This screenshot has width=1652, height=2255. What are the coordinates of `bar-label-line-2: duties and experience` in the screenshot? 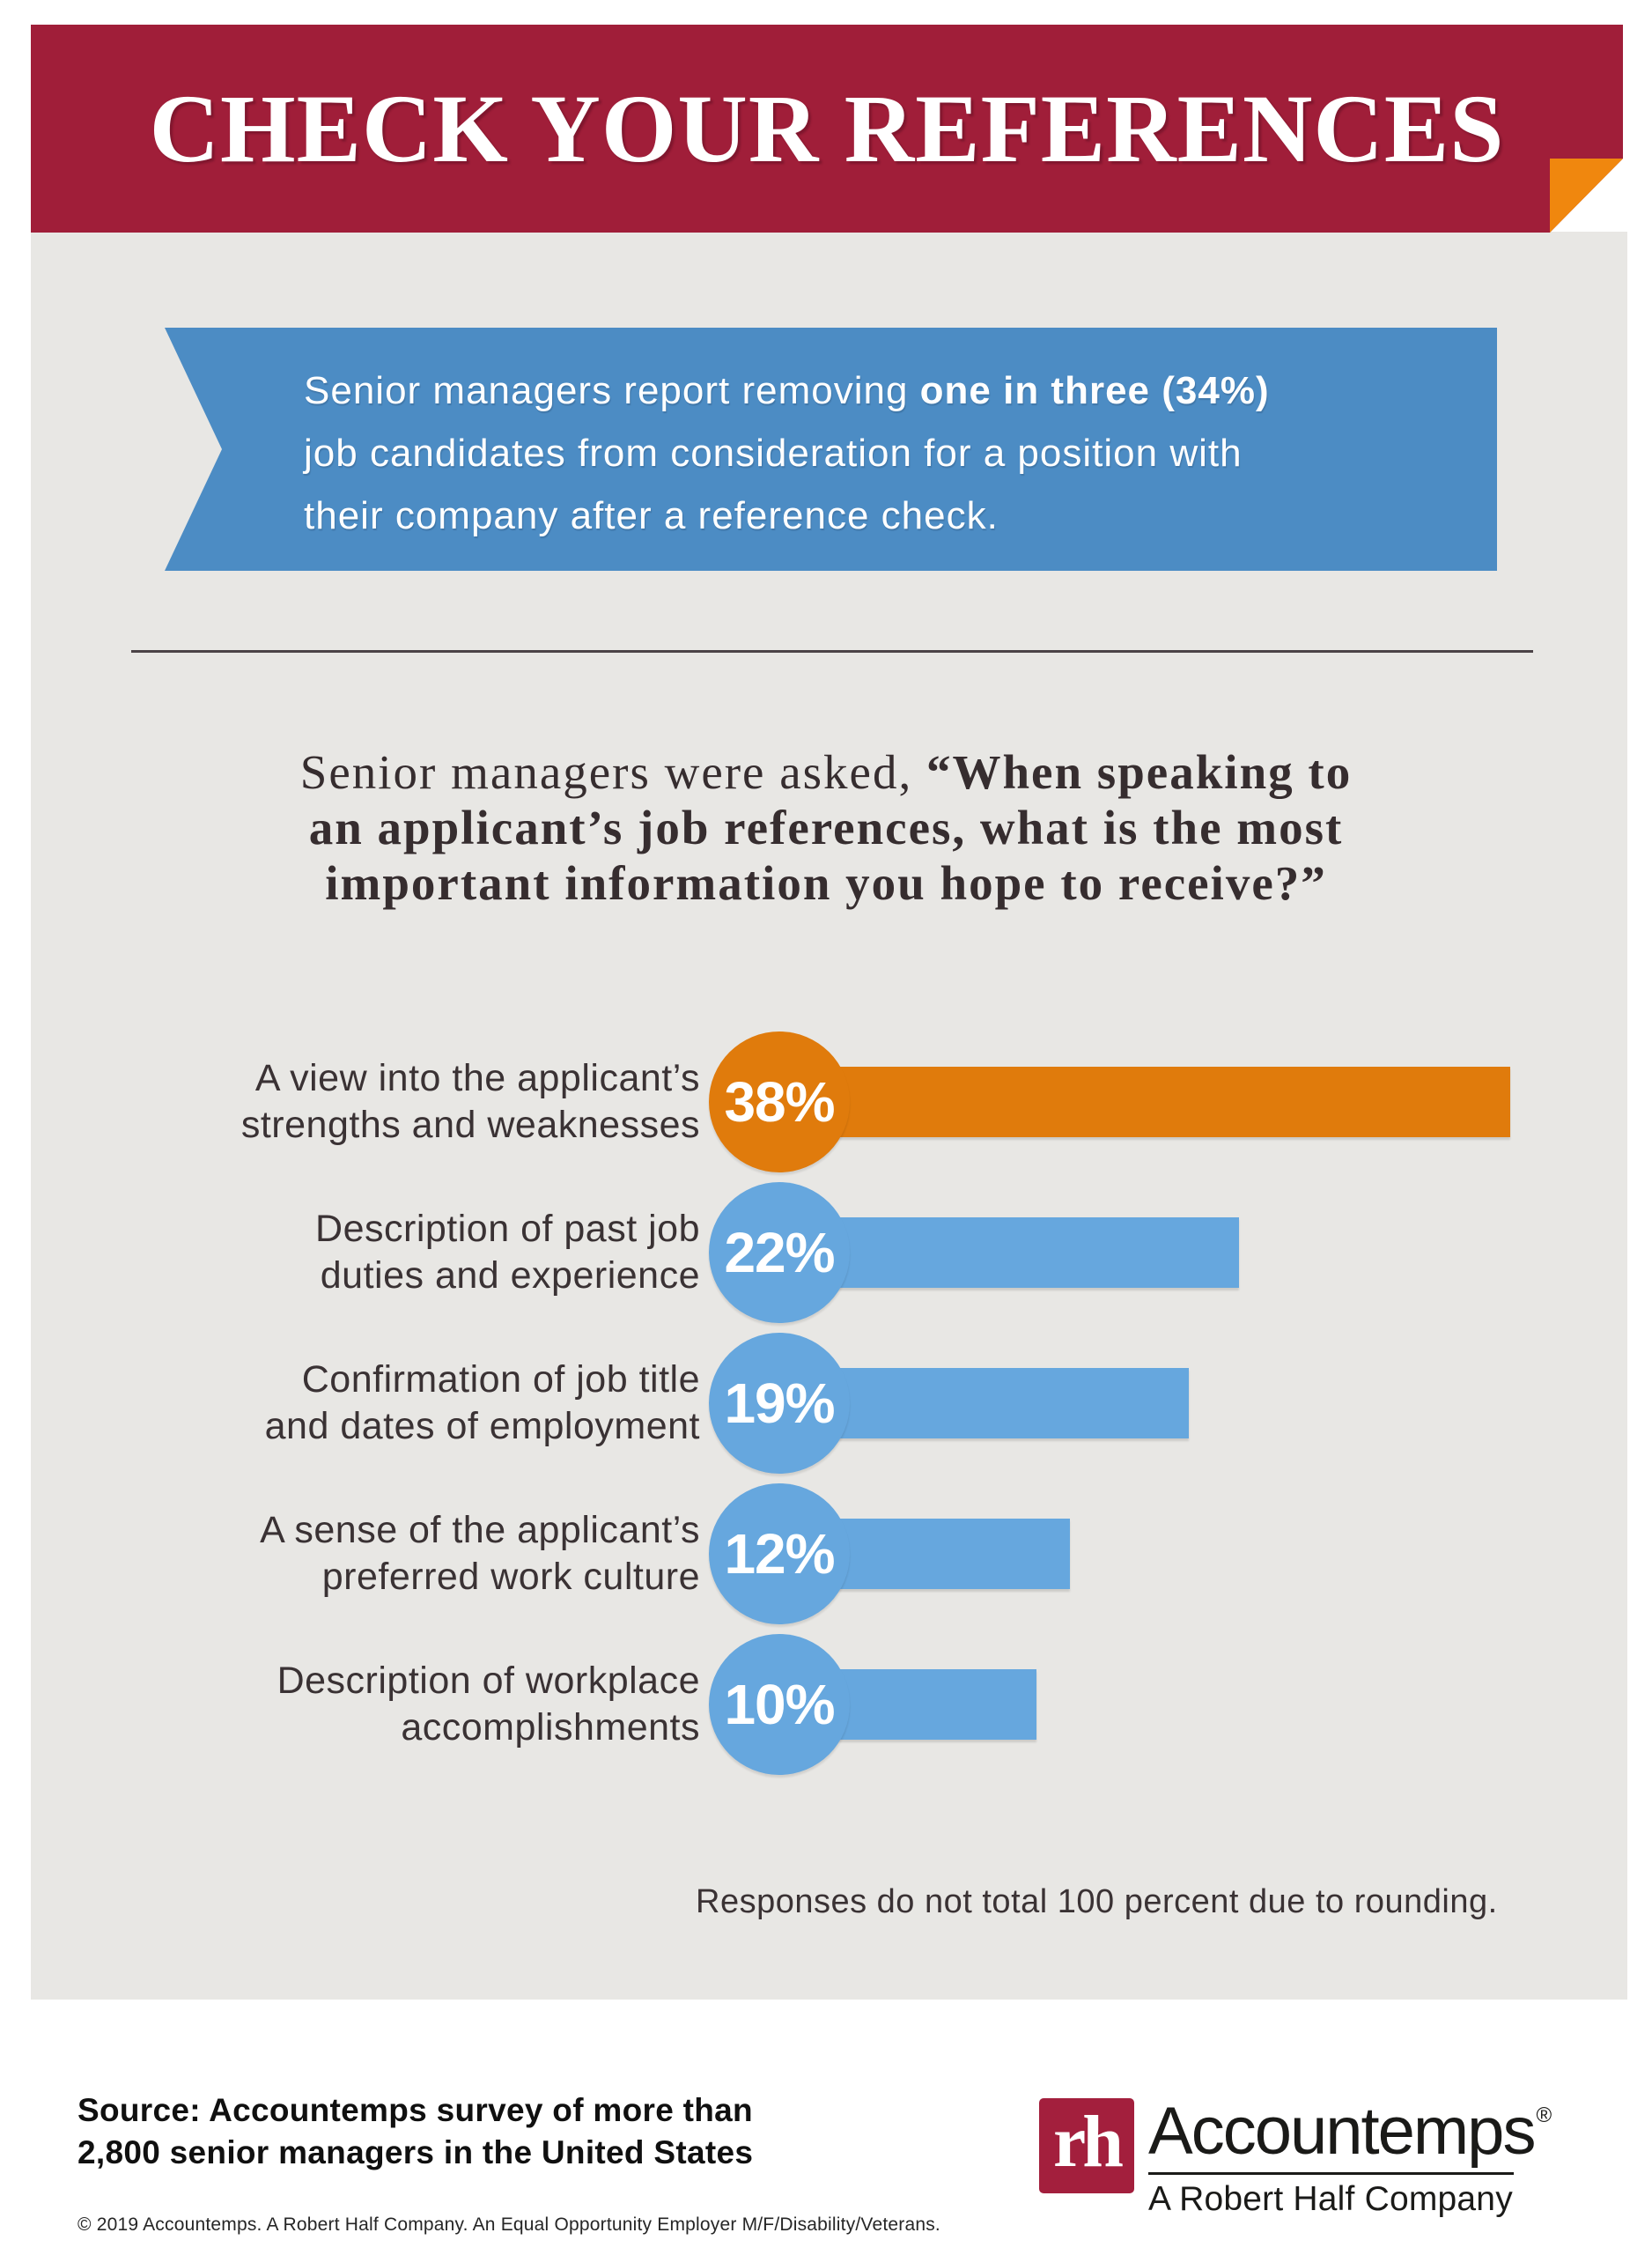 It's located at (510, 1275).